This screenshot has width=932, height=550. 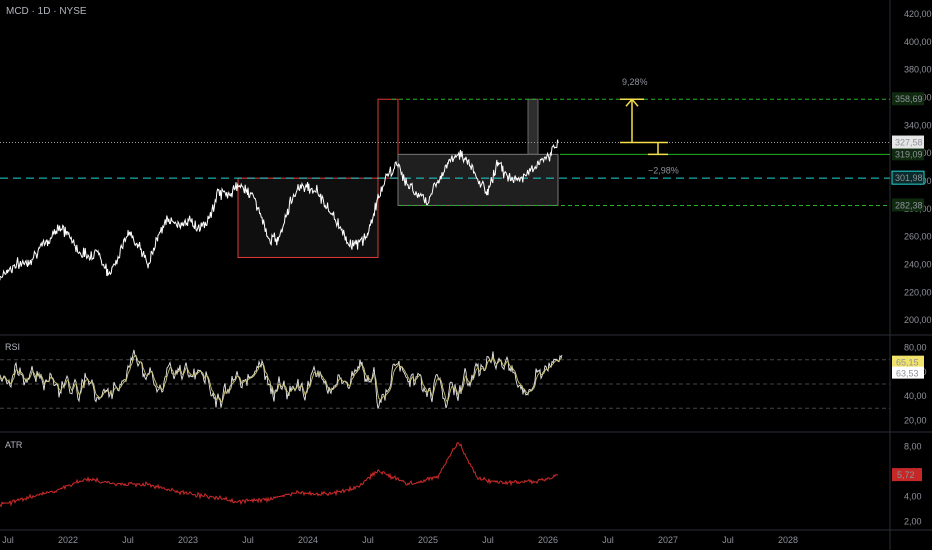 What do you see at coordinates (915, 420) in the screenshot?
I see `rsi-tick-label: 20,00` at bounding box center [915, 420].